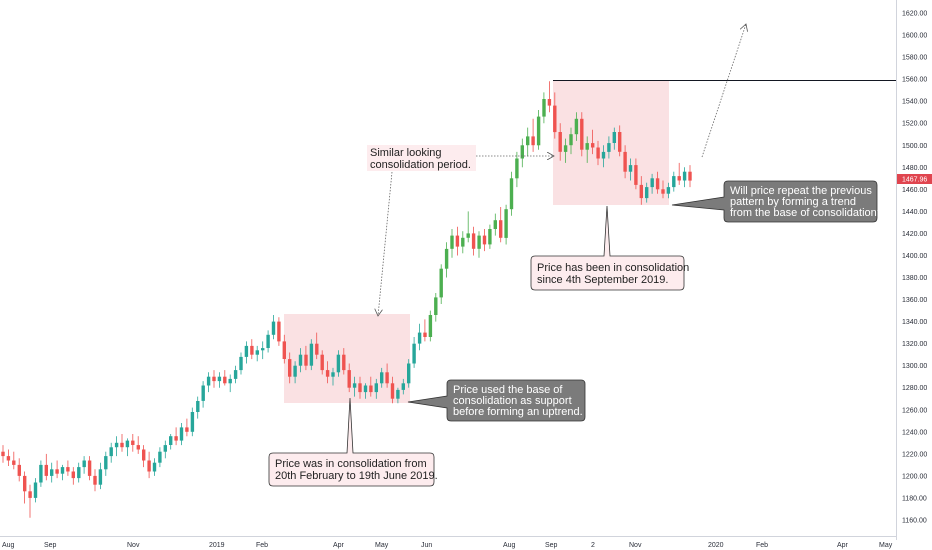  Describe the element at coordinates (133, 545) in the screenshot. I see `x-tick-nov: Nov` at that location.